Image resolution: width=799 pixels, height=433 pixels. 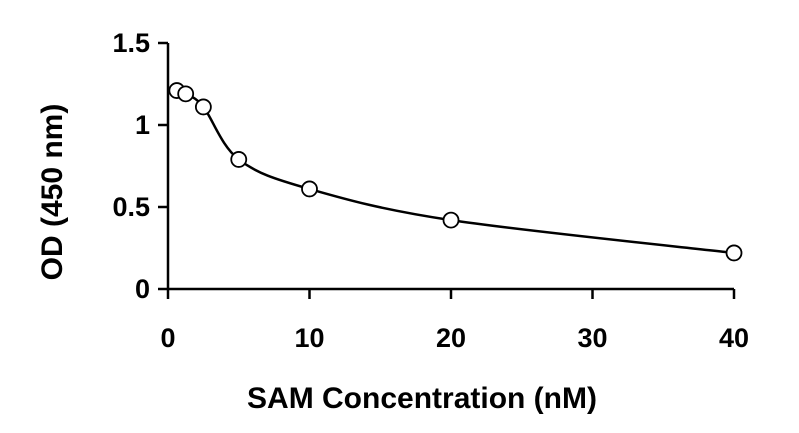 What do you see at coordinates (309, 338) in the screenshot?
I see `x-tick-label: 10` at bounding box center [309, 338].